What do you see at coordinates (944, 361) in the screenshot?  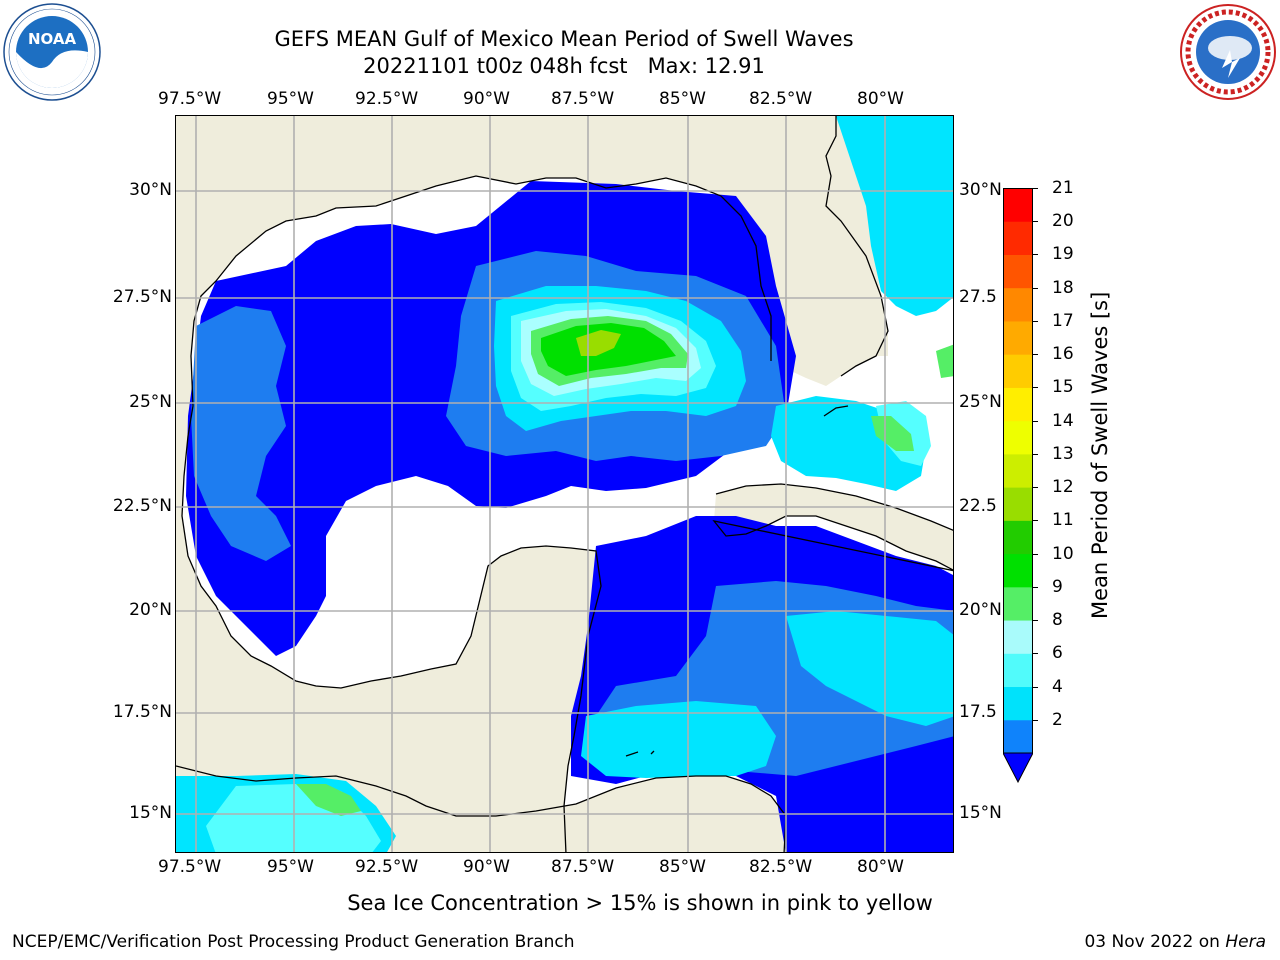 I see `swell-area-10-11-east` at bounding box center [944, 361].